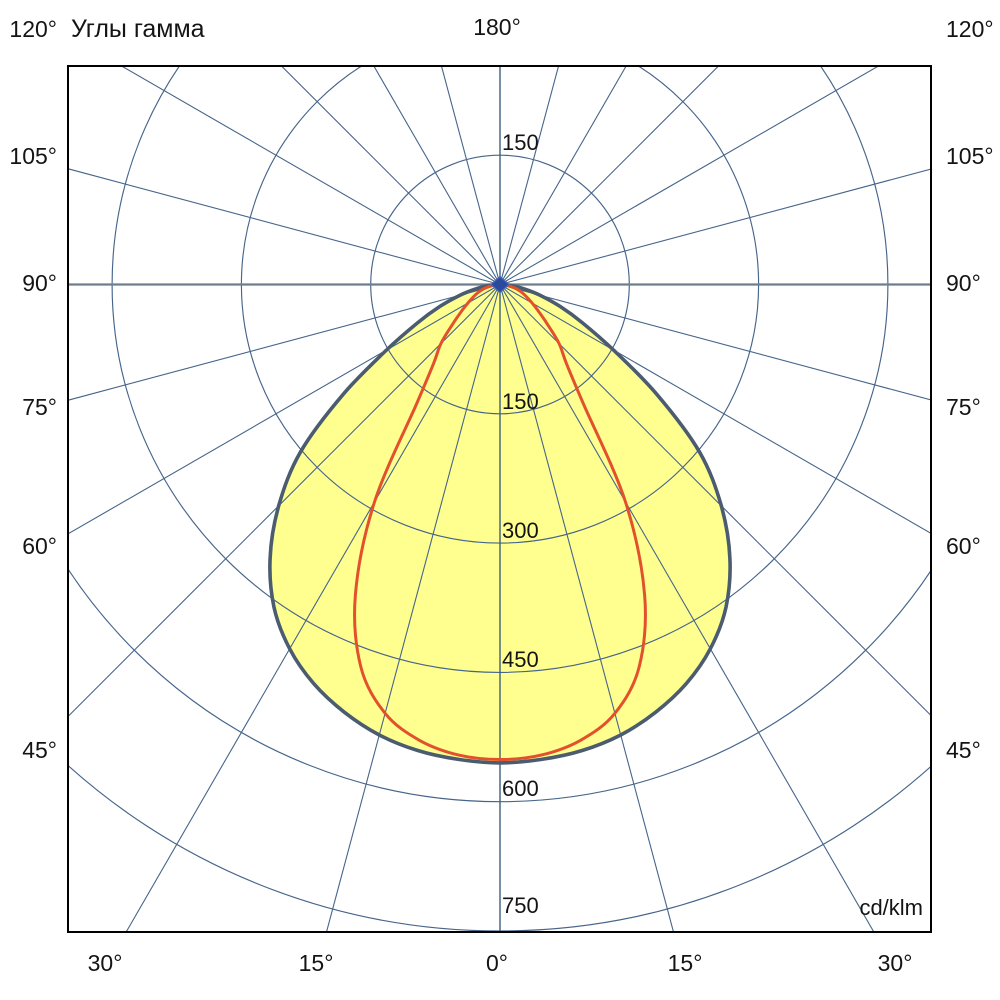  What do you see at coordinates (963, 750) in the screenshot?
I see `right-angle-label-45: 45°` at bounding box center [963, 750].